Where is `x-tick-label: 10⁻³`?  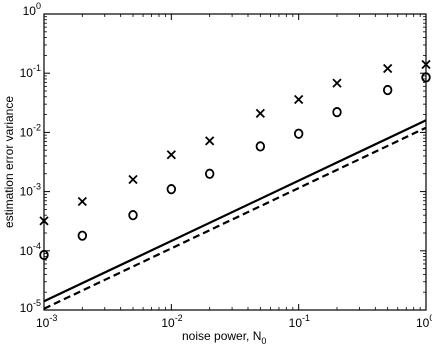
x-tick-label: 10⁻³ is located at coordinates (46, 321).